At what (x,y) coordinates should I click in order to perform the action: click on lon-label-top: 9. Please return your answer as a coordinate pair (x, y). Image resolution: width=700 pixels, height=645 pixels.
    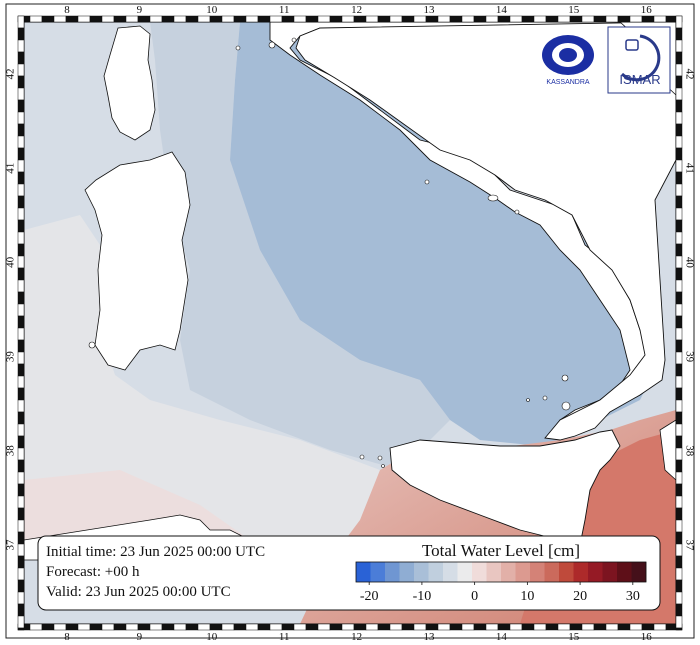
    Looking at the image, I should click on (140, 10).